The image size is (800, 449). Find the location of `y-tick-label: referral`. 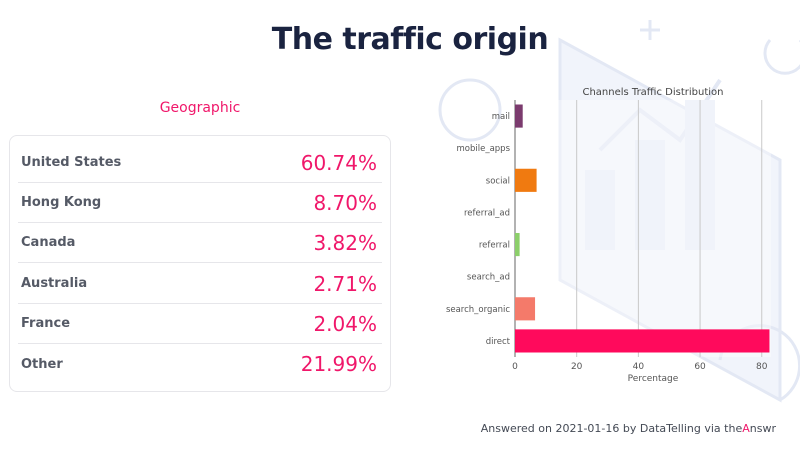

y-tick-label: referral is located at coordinates (494, 246).